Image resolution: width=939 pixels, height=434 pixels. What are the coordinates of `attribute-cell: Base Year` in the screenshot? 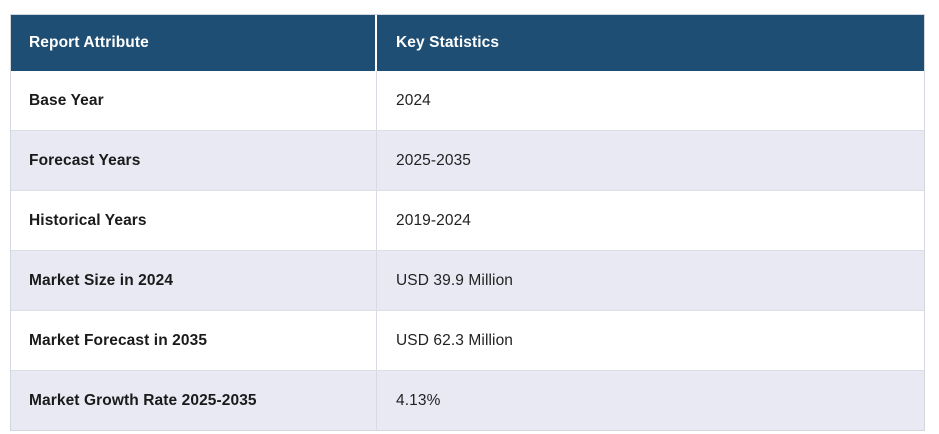 It's located at (194, 100).